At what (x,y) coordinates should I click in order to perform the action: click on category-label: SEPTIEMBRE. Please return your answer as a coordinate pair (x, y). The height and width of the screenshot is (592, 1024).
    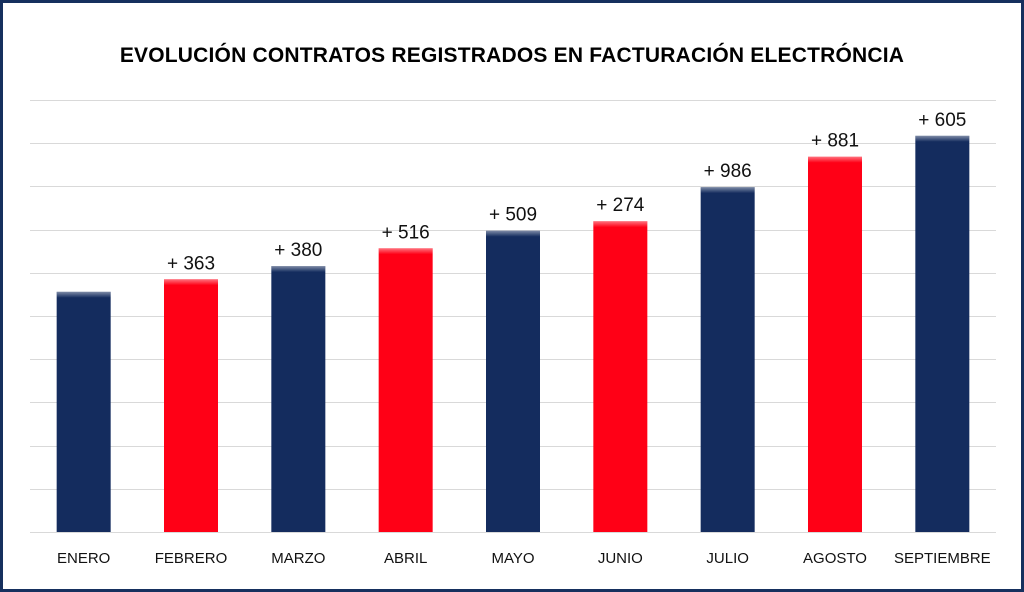
    Looking at the image, I should click on (942, 558).